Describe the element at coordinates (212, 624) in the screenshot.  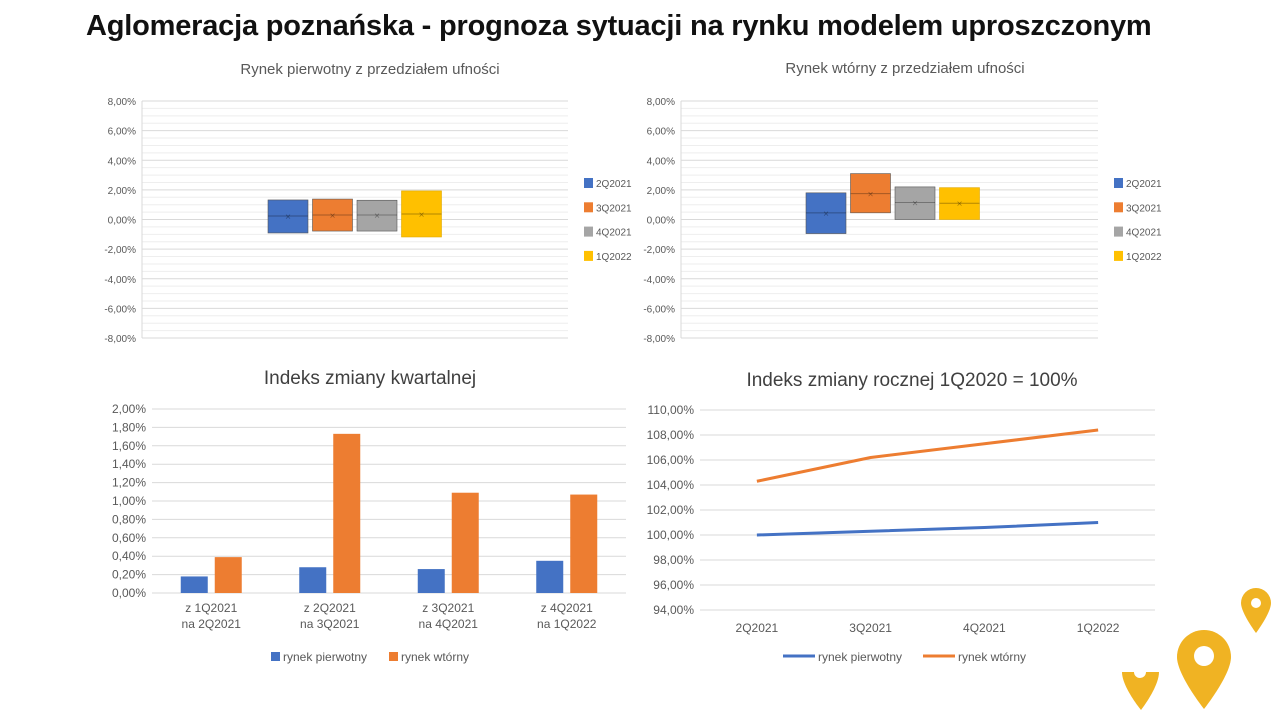
I see `x-tick-label: na 2Q2021` at that location.